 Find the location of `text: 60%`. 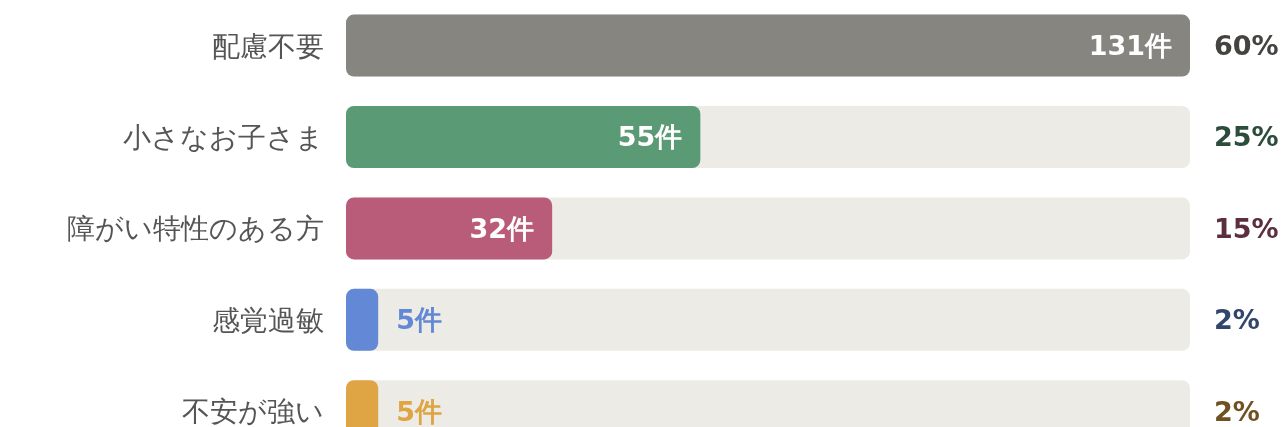

text: 60% is located at coordinates (1246, 46).